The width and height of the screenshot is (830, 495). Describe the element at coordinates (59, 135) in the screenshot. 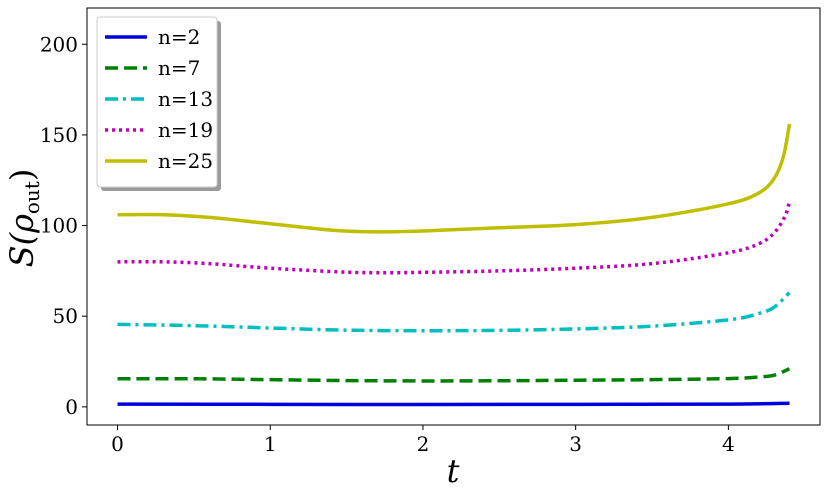

I see `y-tick-label: 150` at that location.